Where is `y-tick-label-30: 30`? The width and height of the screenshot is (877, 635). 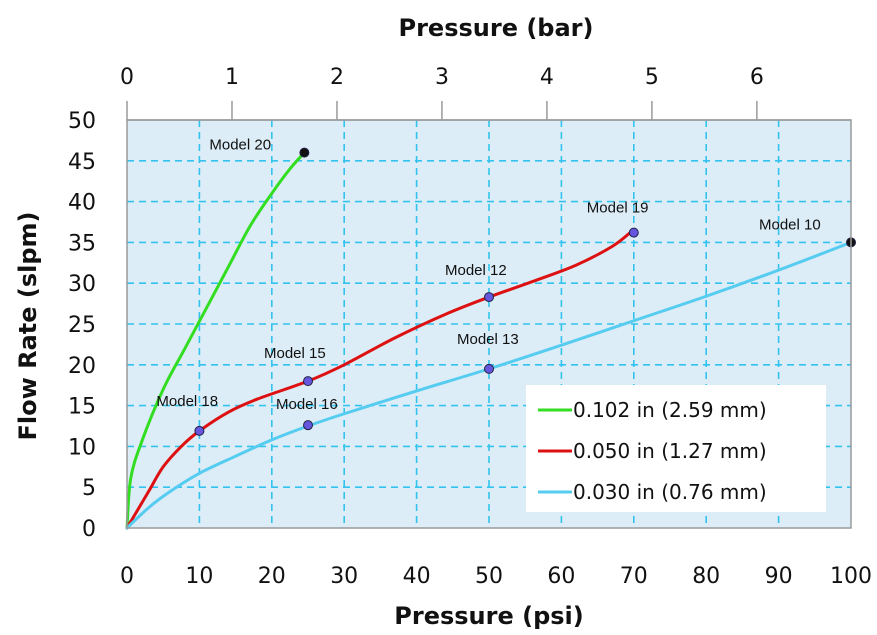 y-tick-label-30: 30 is located at coordinates (82, 284).